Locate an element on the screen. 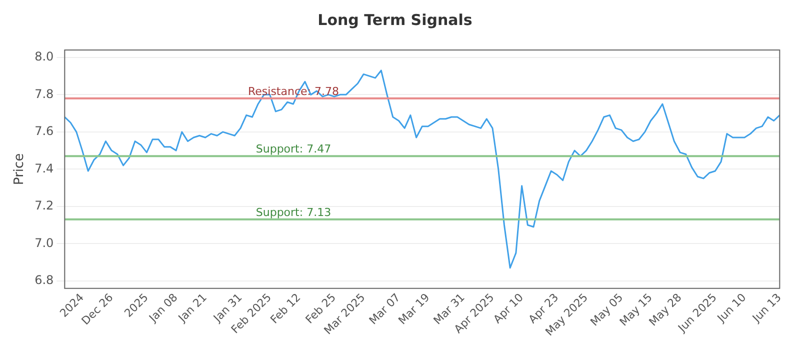  y-tick-label: 8.0 is located at coordinates (44, 57).